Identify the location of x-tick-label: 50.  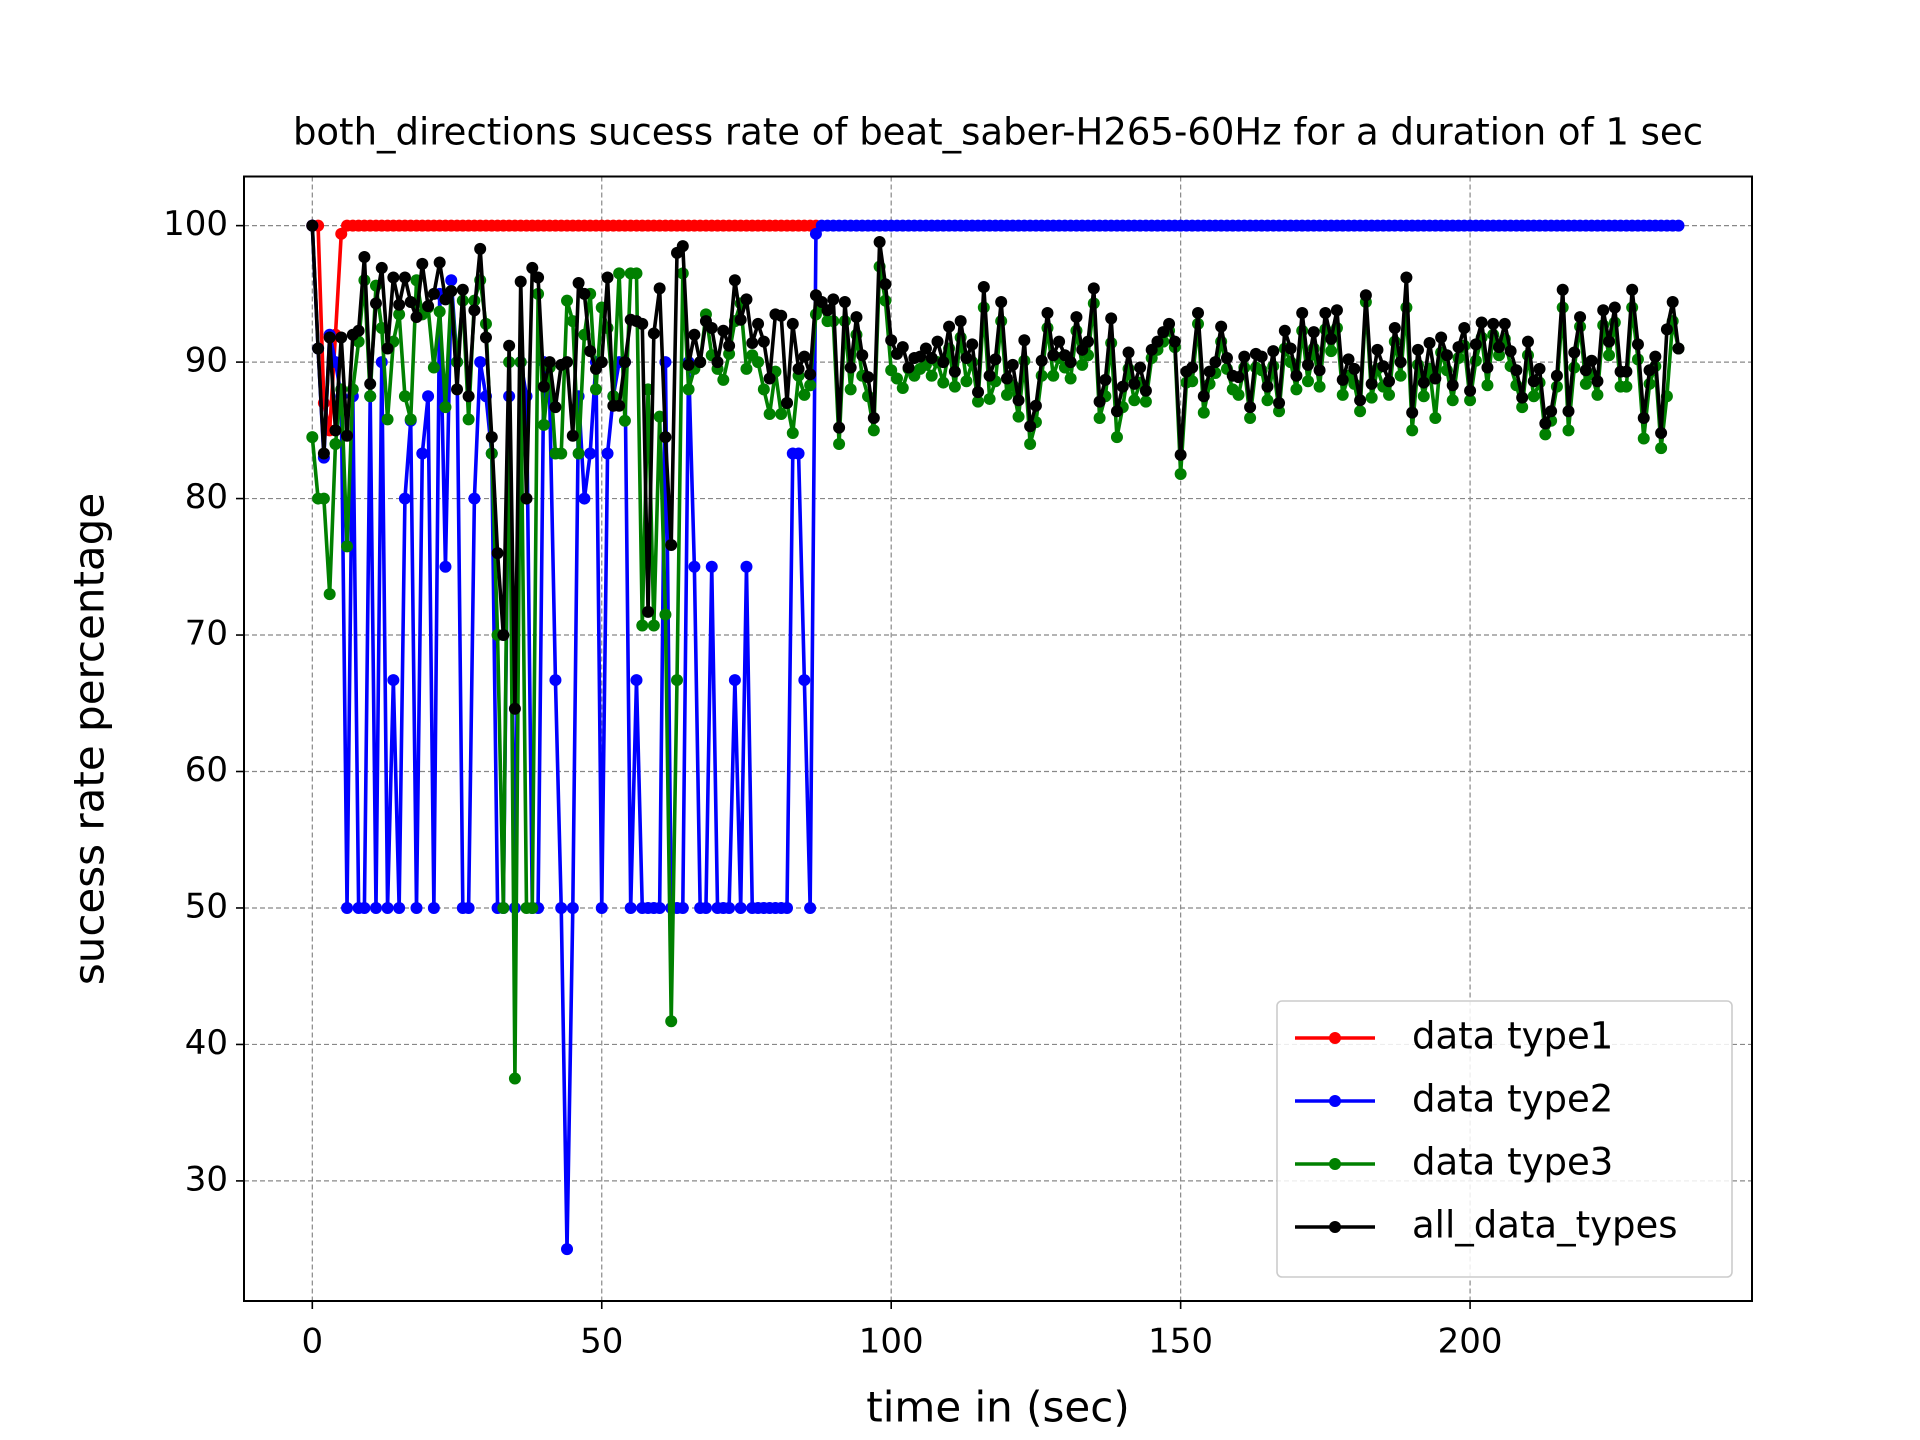
(601, 1342).